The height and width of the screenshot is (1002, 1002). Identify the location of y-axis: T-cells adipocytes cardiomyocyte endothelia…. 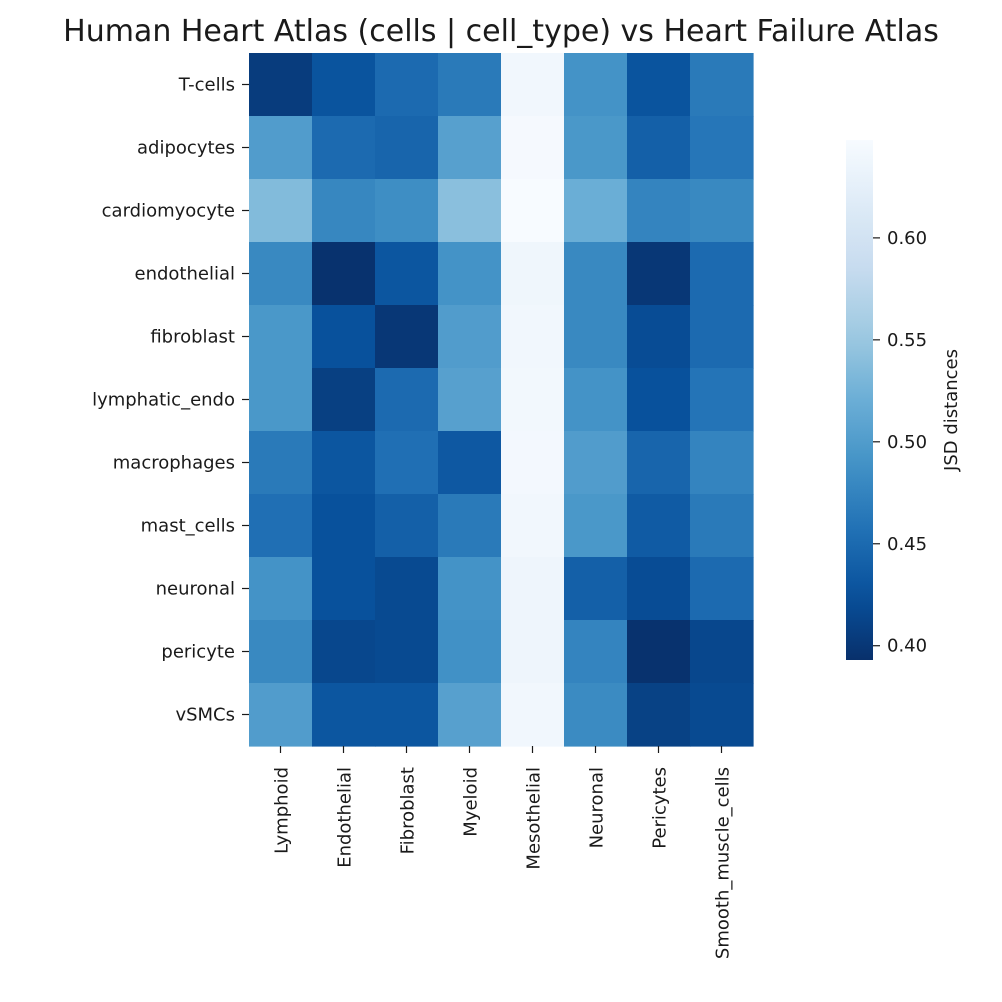
(170, 400).